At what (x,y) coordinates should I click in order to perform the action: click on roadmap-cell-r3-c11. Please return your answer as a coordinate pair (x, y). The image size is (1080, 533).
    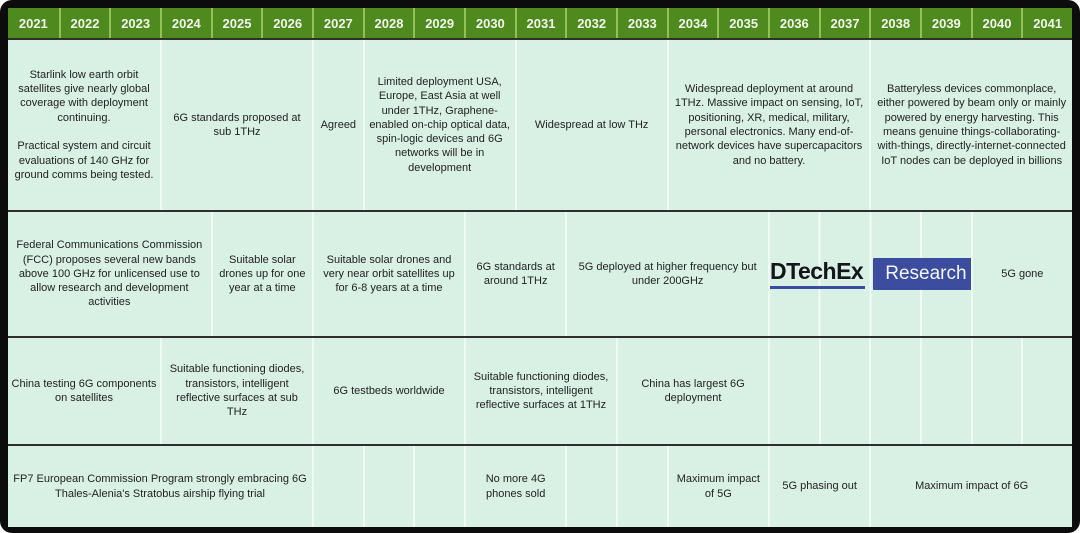
    Looking at the image, I should click on (1046, 391).